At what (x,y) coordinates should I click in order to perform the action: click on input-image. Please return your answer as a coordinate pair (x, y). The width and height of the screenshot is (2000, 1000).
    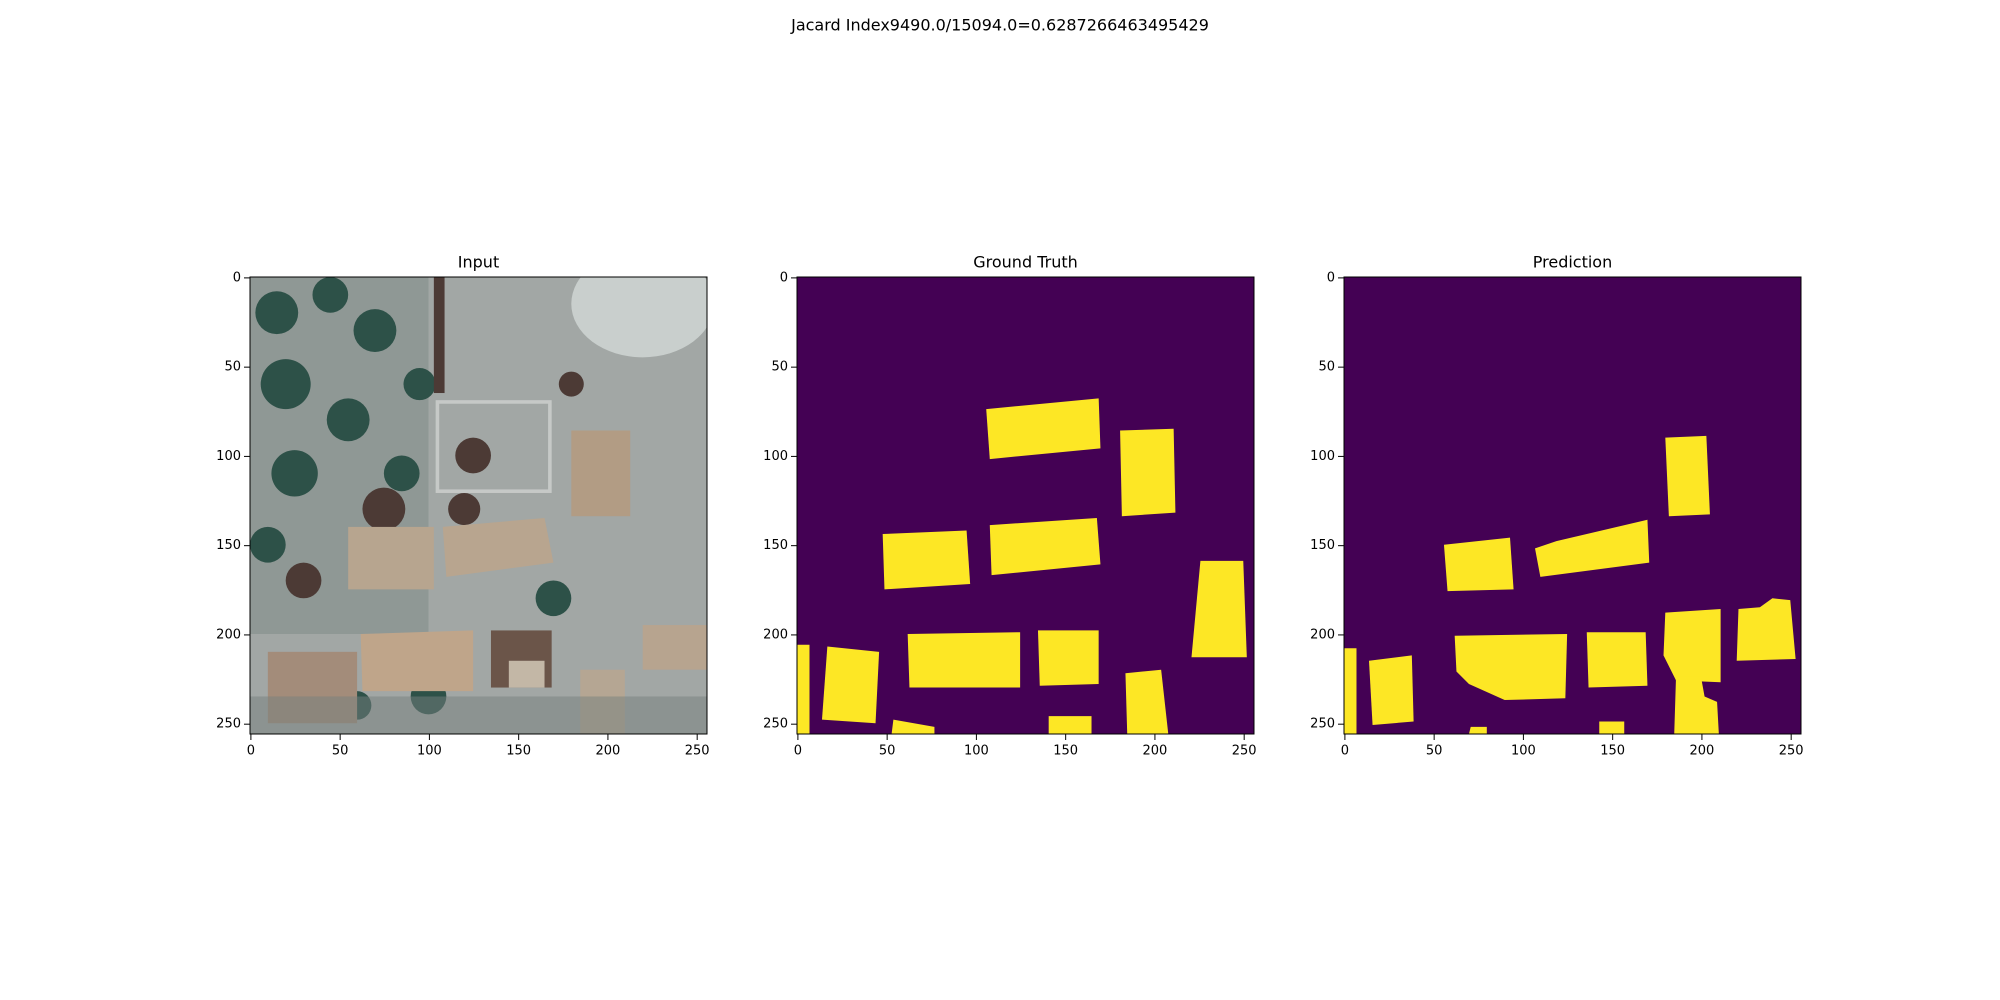
    Looking at the image, I should click on (478, 505).